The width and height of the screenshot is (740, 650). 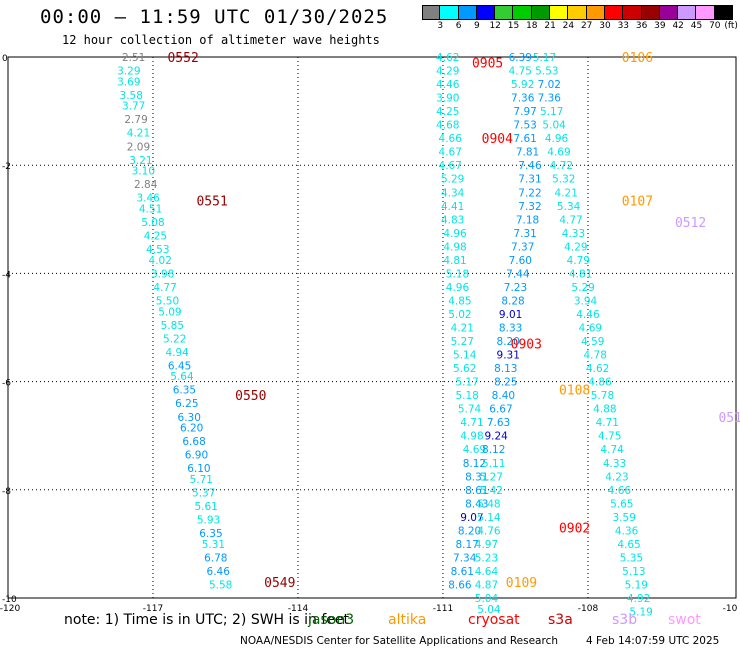 I want to click on color-scale-label: 42, so click(x=678, y=26).